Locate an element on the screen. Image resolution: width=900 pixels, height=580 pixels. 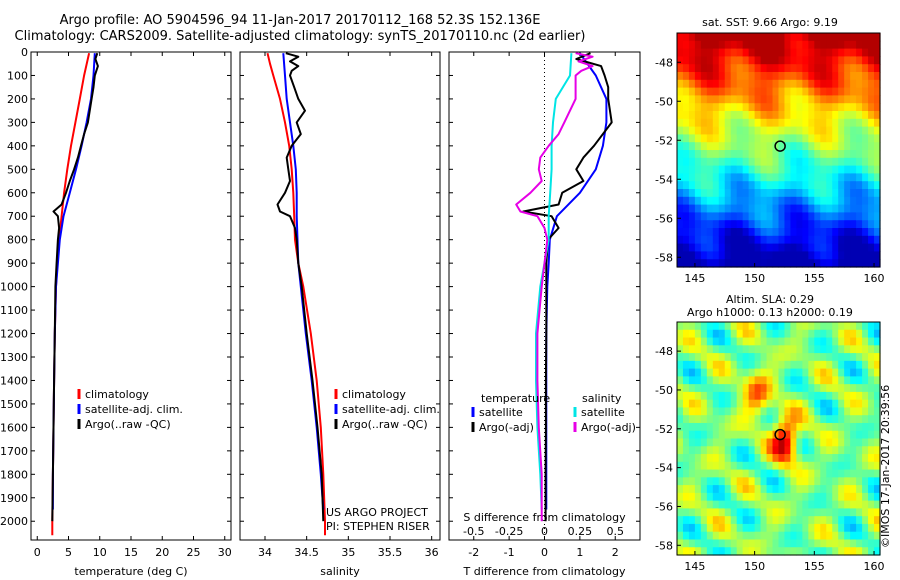
y-tick-label: 1800 is located at coordinates (14, 474).